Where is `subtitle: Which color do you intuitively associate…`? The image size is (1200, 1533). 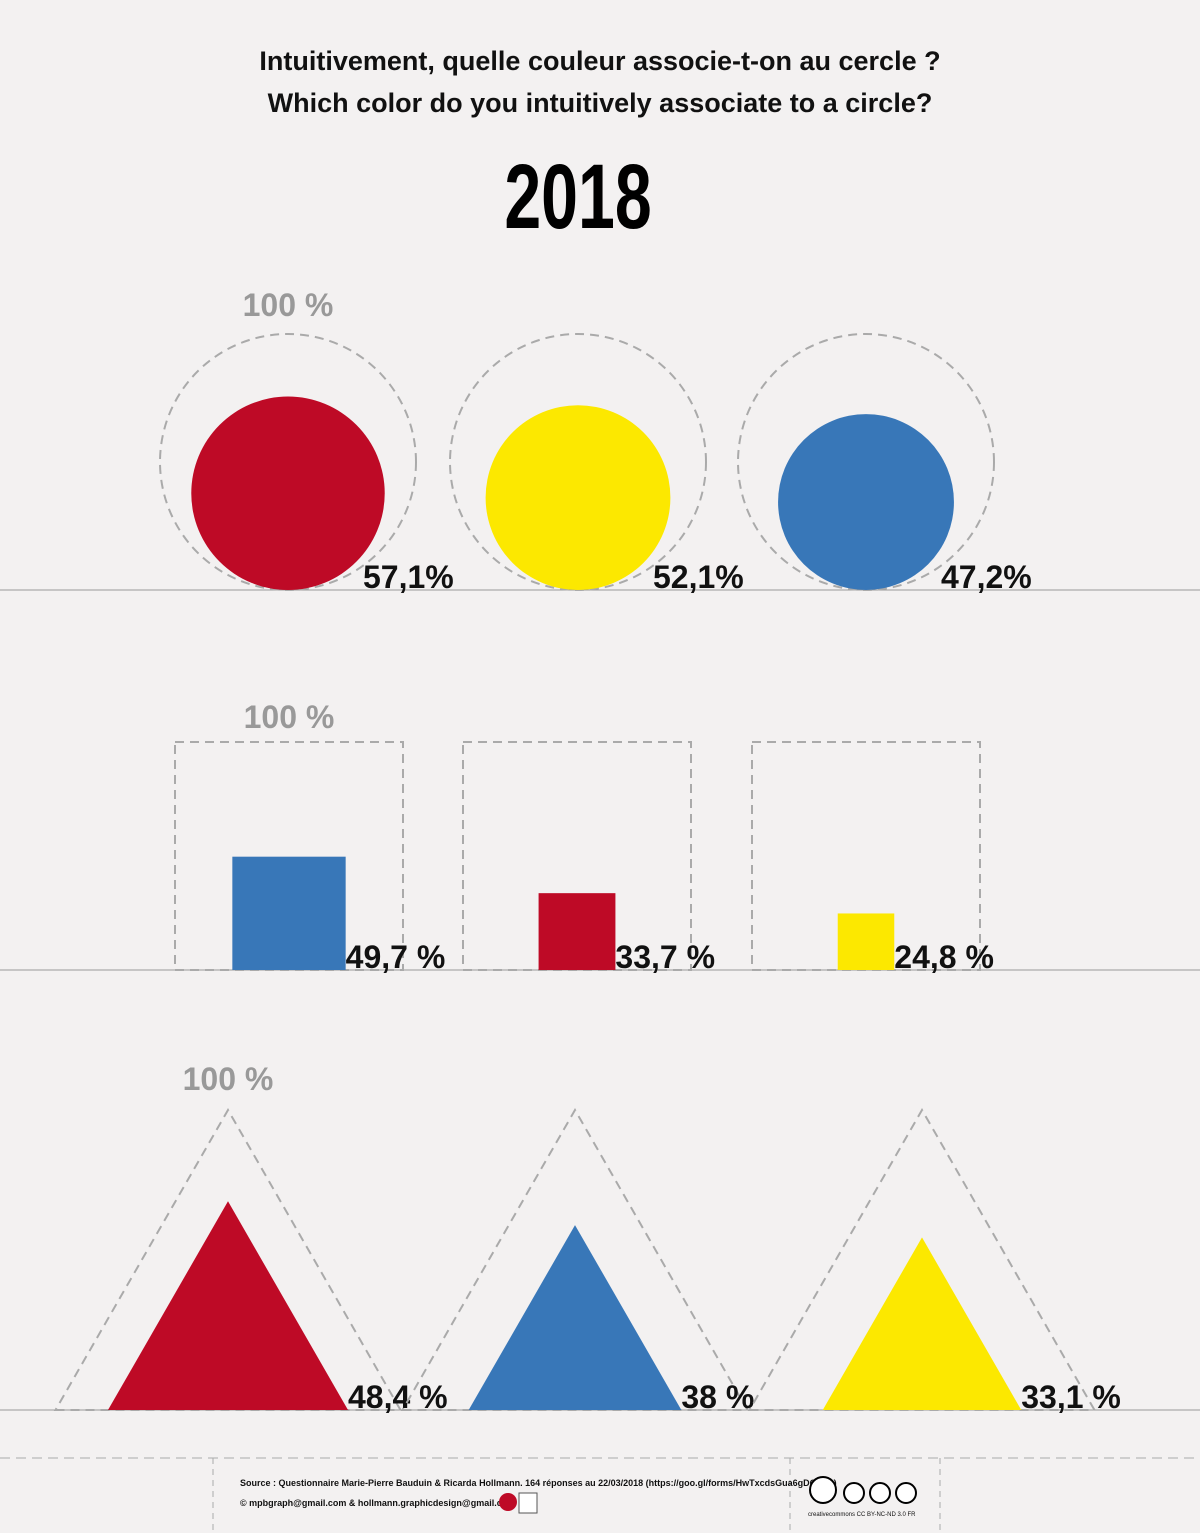
subtitle: Which color do you intuitively associate… is located at coordinates (600, 103).